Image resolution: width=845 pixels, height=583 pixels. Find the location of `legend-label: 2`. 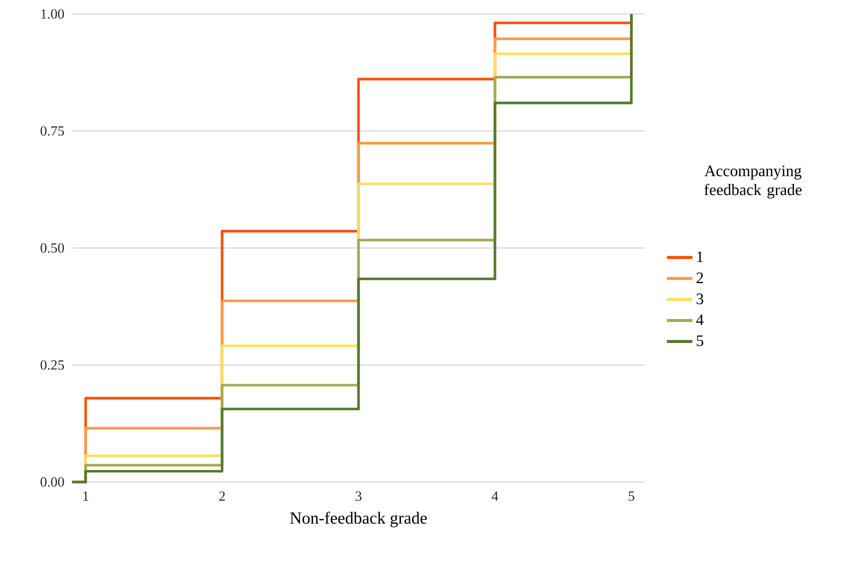

legend-label: 2 is located at coordinates (699, 278).